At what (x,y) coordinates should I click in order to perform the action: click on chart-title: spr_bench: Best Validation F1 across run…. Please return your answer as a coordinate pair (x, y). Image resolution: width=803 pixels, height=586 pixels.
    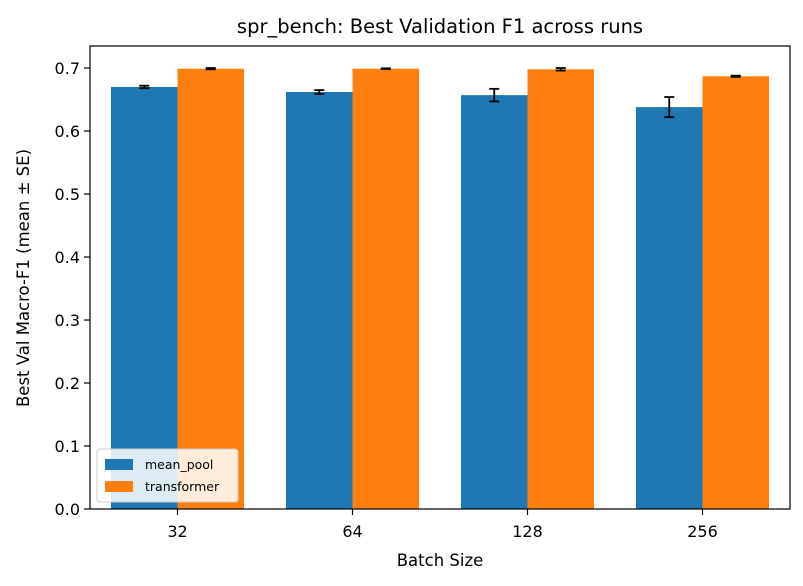
    Looking at the image, I should click on (440, 26).